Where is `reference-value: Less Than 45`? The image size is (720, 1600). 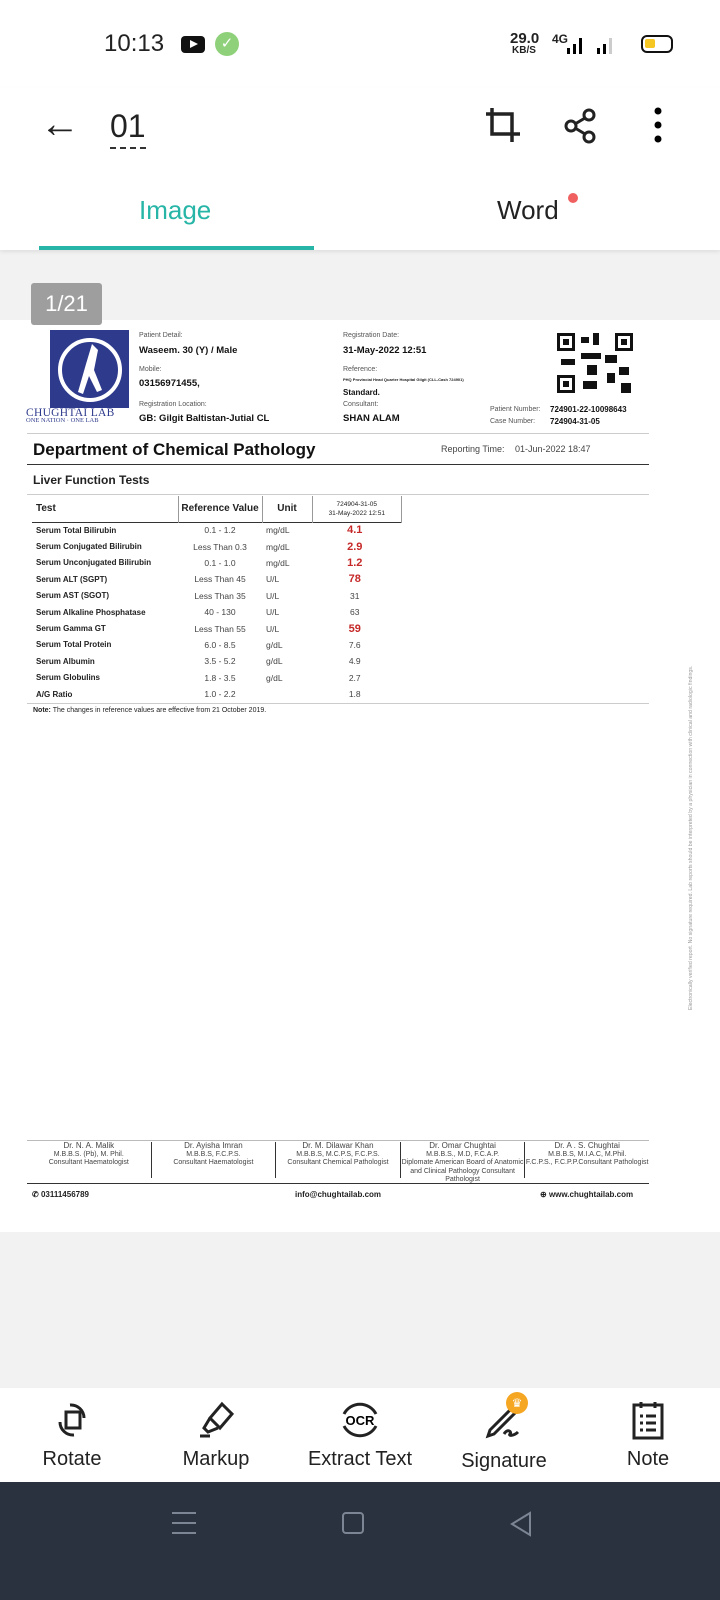 reference-value: Less Than 45 is located at coordinates (220, 579).